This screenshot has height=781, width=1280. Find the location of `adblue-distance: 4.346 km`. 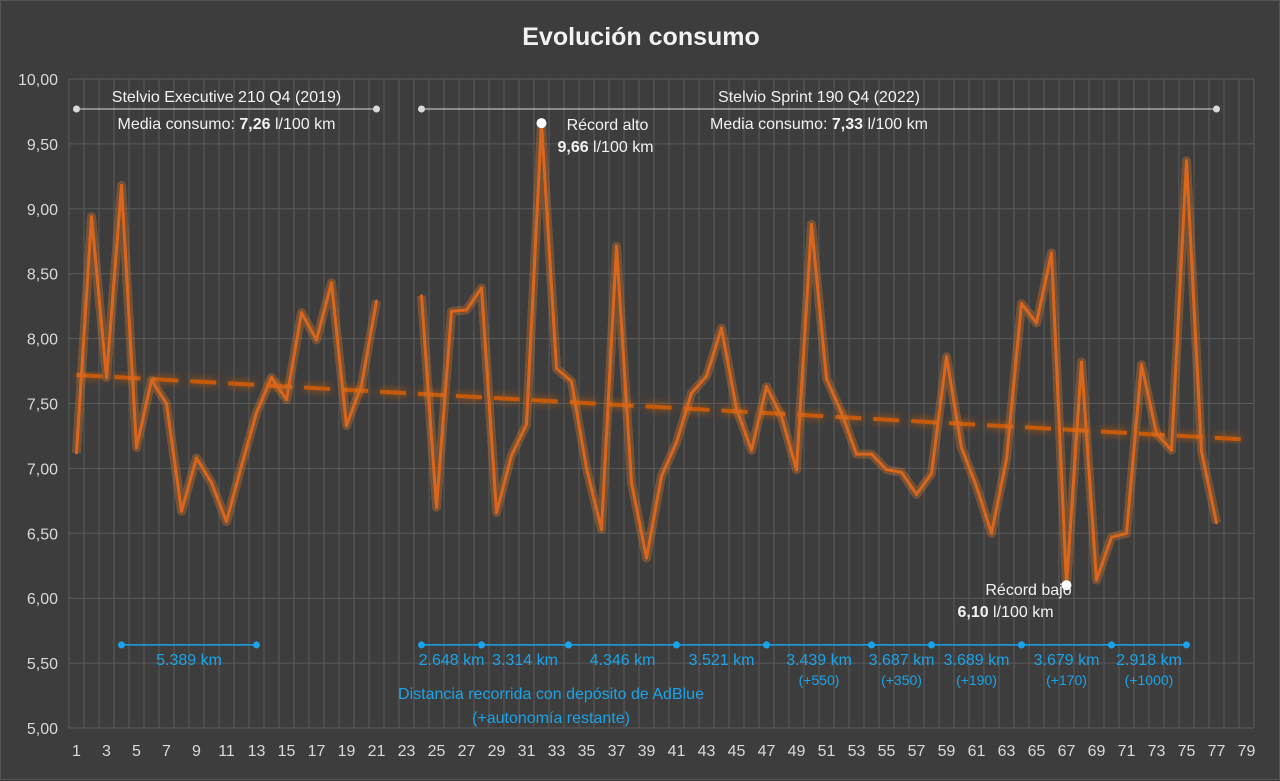

adblue-distance: 4.346 km is located at coordinates (623, 660).